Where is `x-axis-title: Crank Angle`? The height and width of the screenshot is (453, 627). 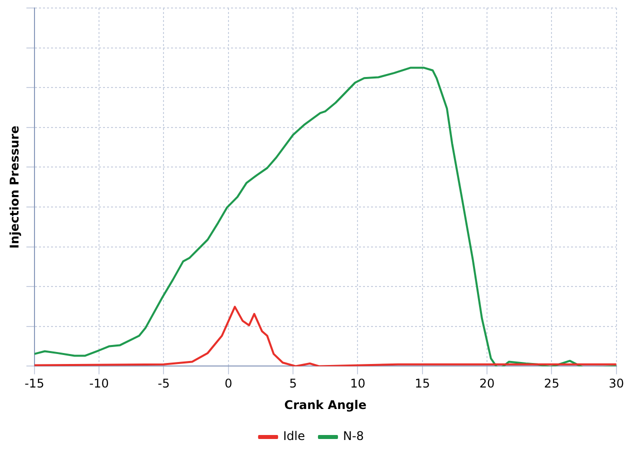 x-axis-title: Crank Angle is located at coordinates (325, 405).